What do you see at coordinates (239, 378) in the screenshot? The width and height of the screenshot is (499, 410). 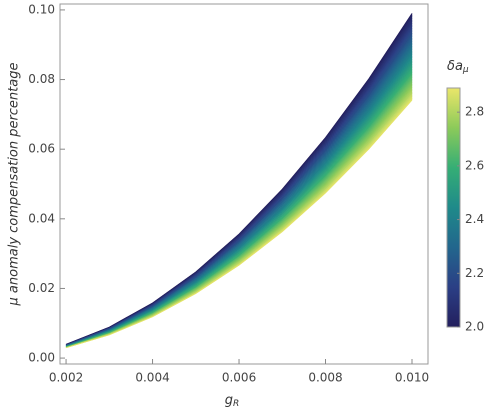 I see `x-tick-label: 0.006` at bounding box center [239, 378].